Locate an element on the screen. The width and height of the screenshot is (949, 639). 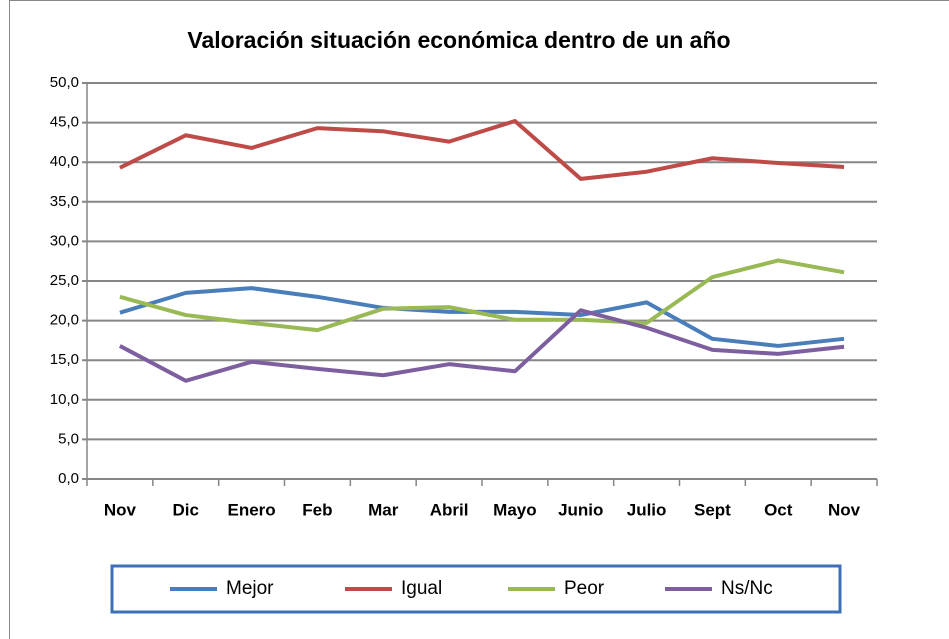
x-tick-label: Junio is located at coordinates (580, 509).